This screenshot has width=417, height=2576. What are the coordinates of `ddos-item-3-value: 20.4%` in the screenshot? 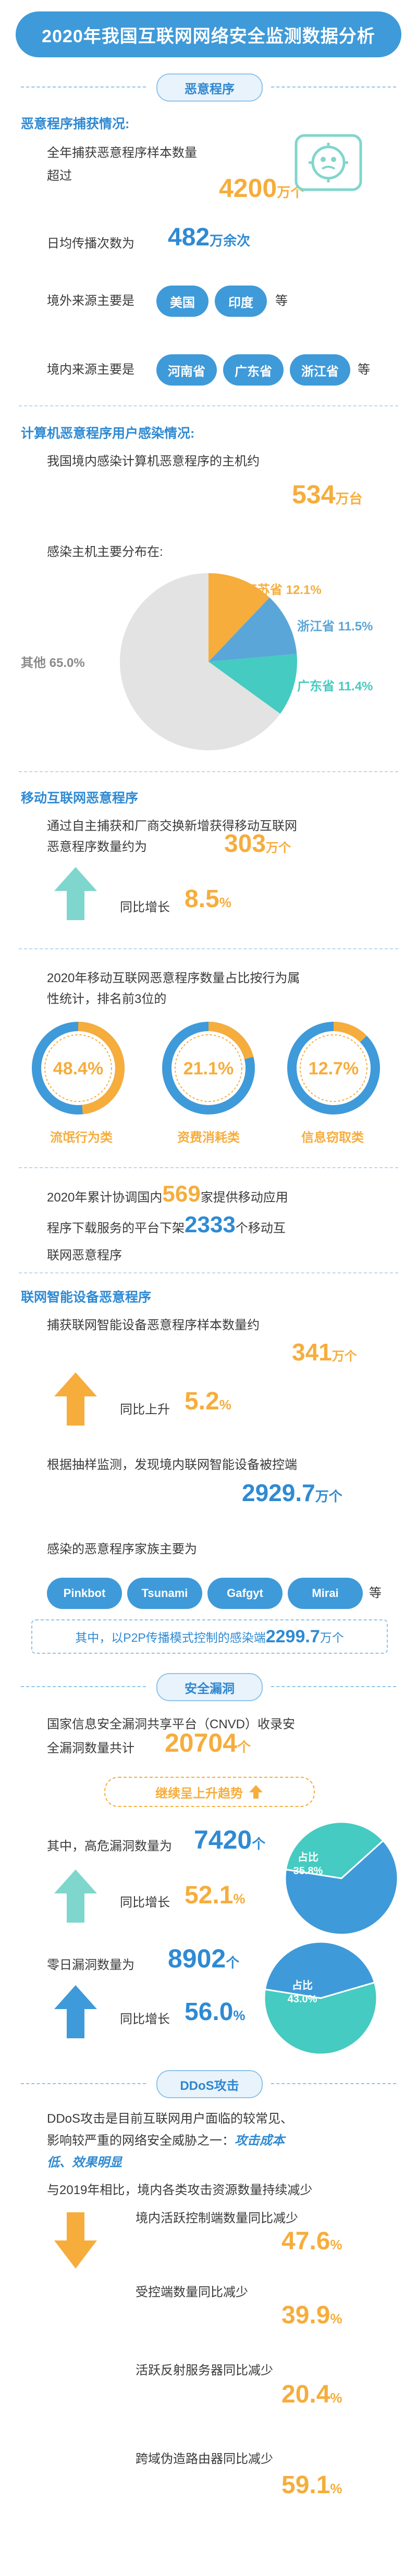 It's located at (311, 2394).